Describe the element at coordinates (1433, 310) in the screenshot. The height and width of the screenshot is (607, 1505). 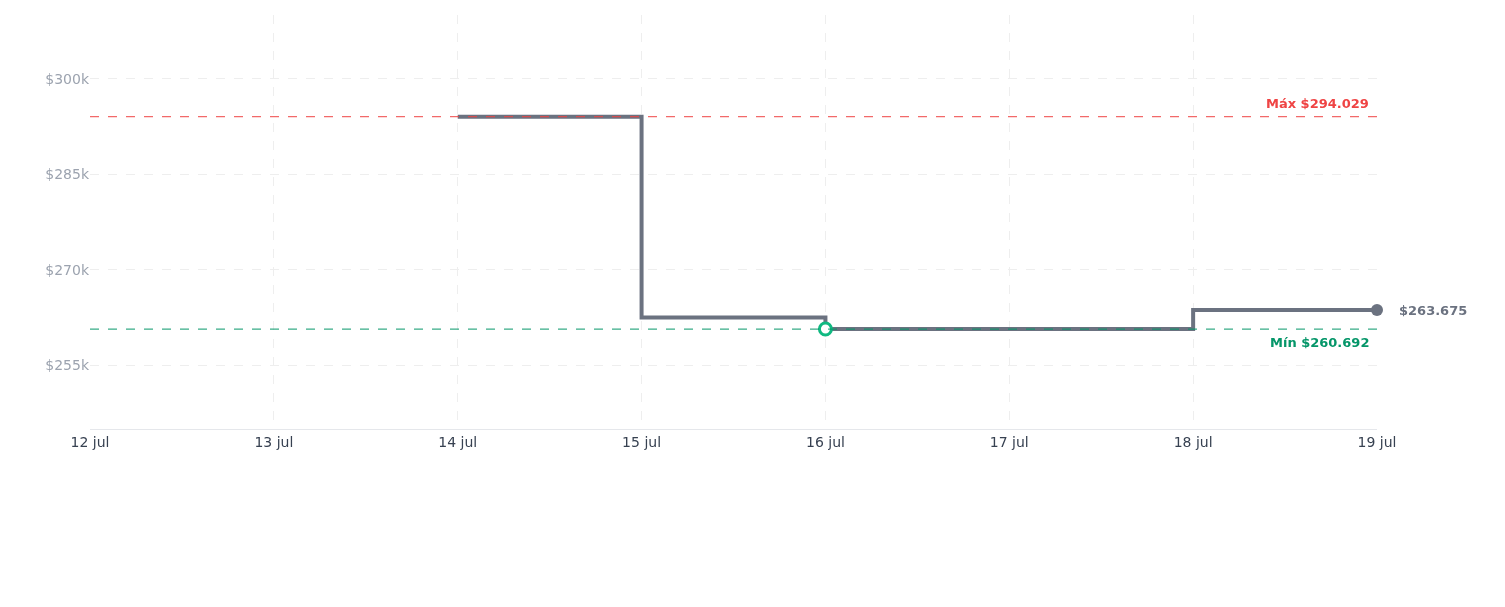
I see `annotation: $263.675` at that location.